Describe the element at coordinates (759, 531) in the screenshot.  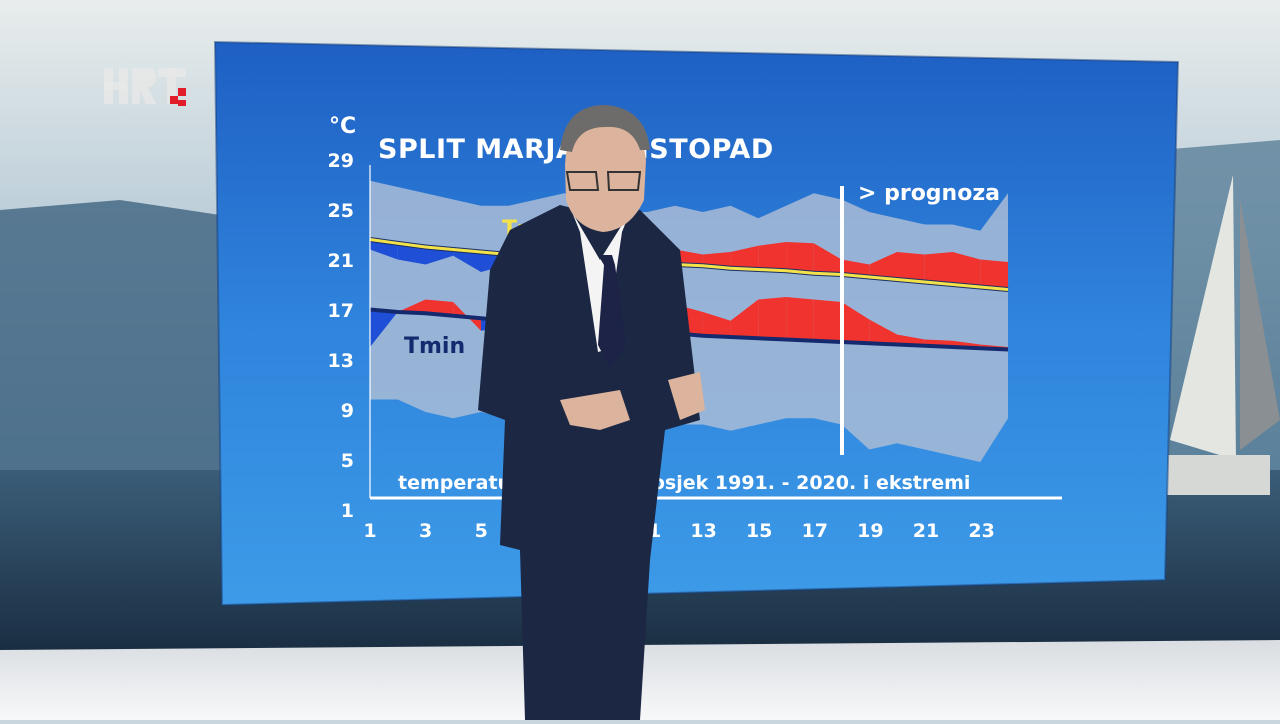
I see `x-tick-label: 15` at that location.